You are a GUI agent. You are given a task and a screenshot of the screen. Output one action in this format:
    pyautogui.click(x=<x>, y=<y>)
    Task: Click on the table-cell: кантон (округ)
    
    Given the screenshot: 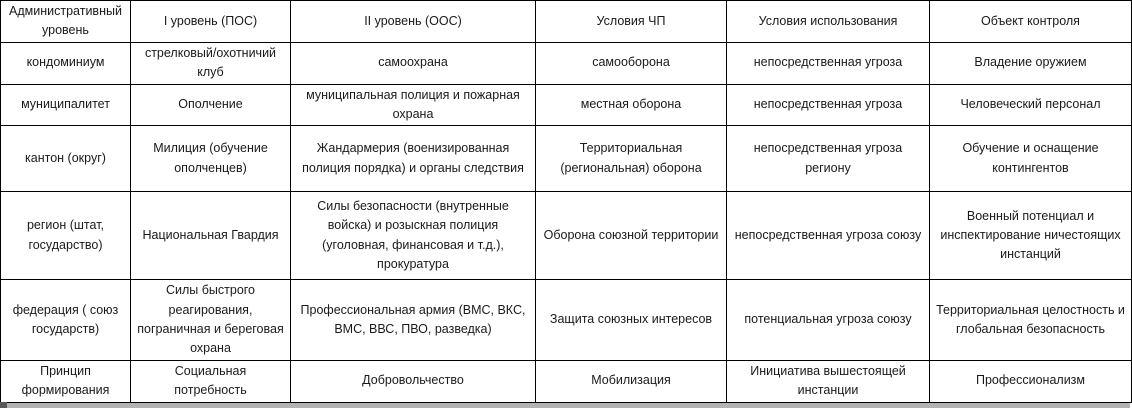 What is the action you would take?
    pyautogui.click(x=65, y=159)
    